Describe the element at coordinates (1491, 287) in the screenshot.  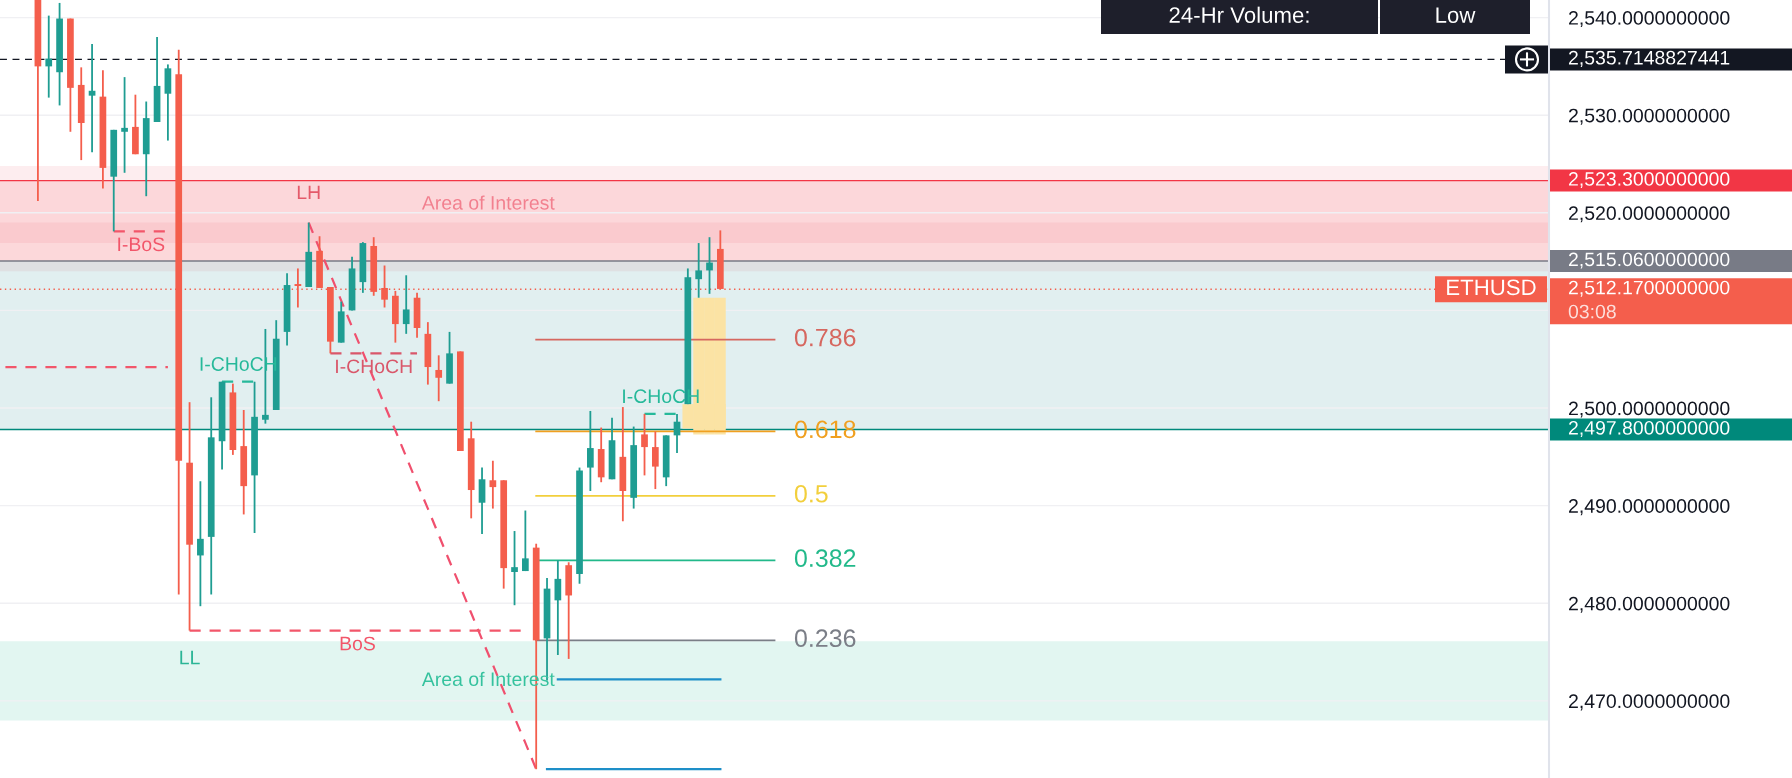
I see `annotation: ETHUSD` at that location.